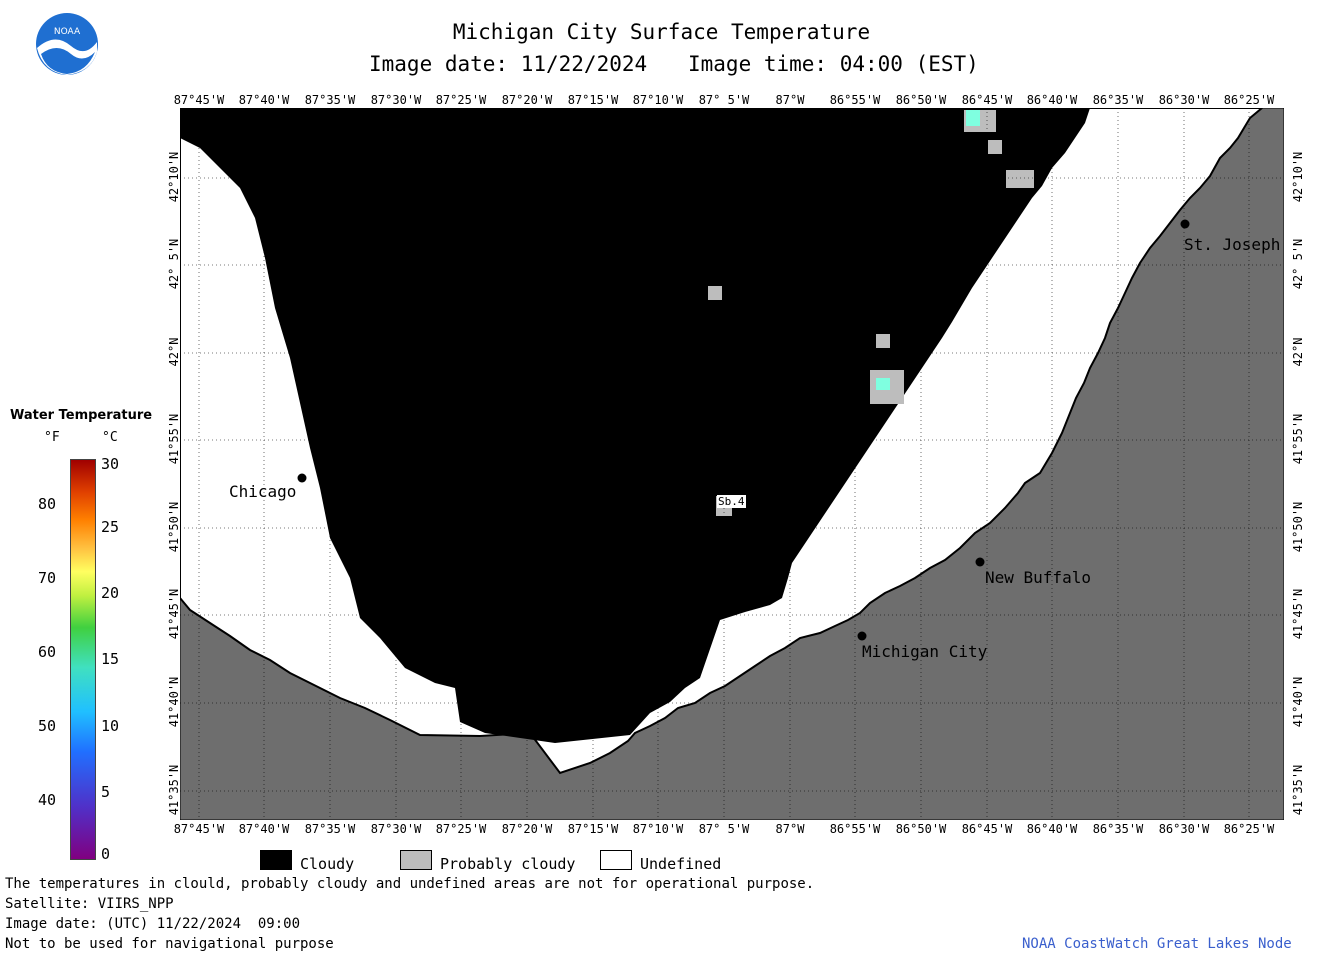  I want to click on footer-satellite: Satellite: VIIRS_NPP, so click(89, 904).